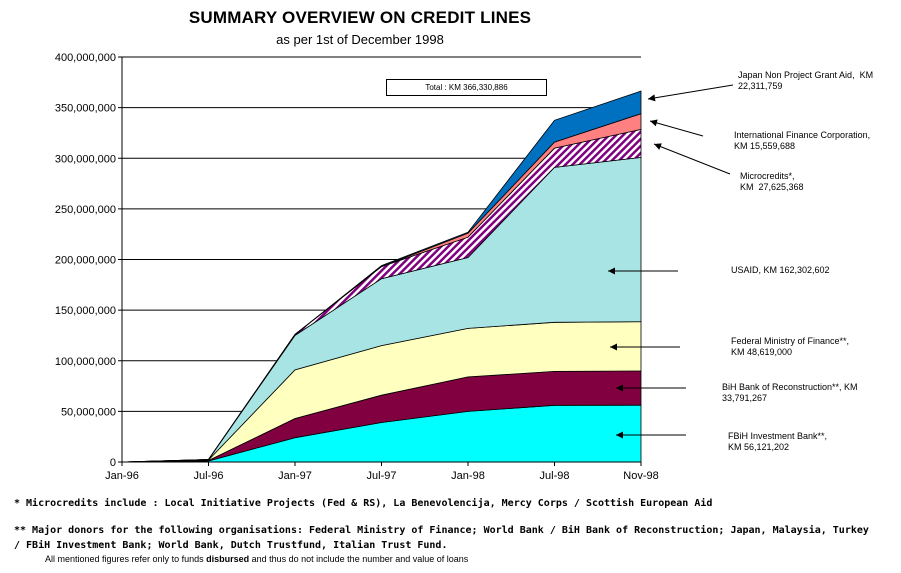 Image resolution: width=901 pixels, height=573 pixels. What do you see at coordinates (85, 311) in the screenshot?
I see `y-tick-label: 150,000,000` at bounding box center [85, 311].